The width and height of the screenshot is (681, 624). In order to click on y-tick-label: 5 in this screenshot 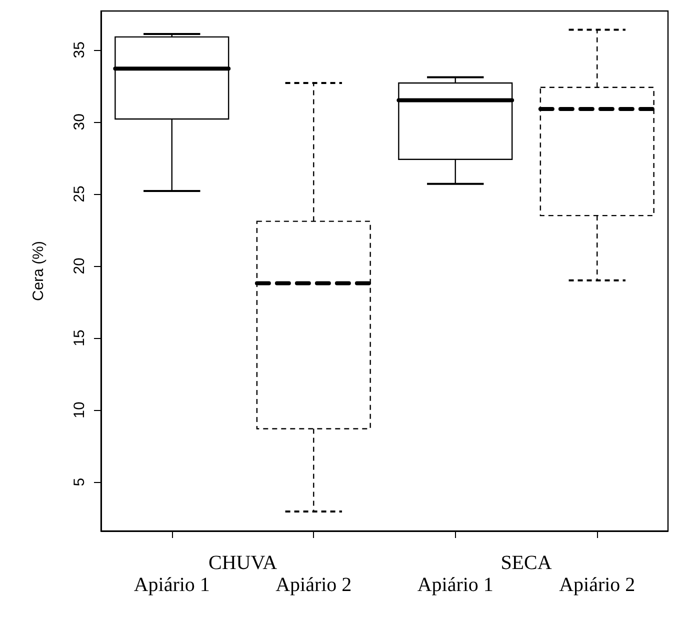, I will do `click(79, 482)`.